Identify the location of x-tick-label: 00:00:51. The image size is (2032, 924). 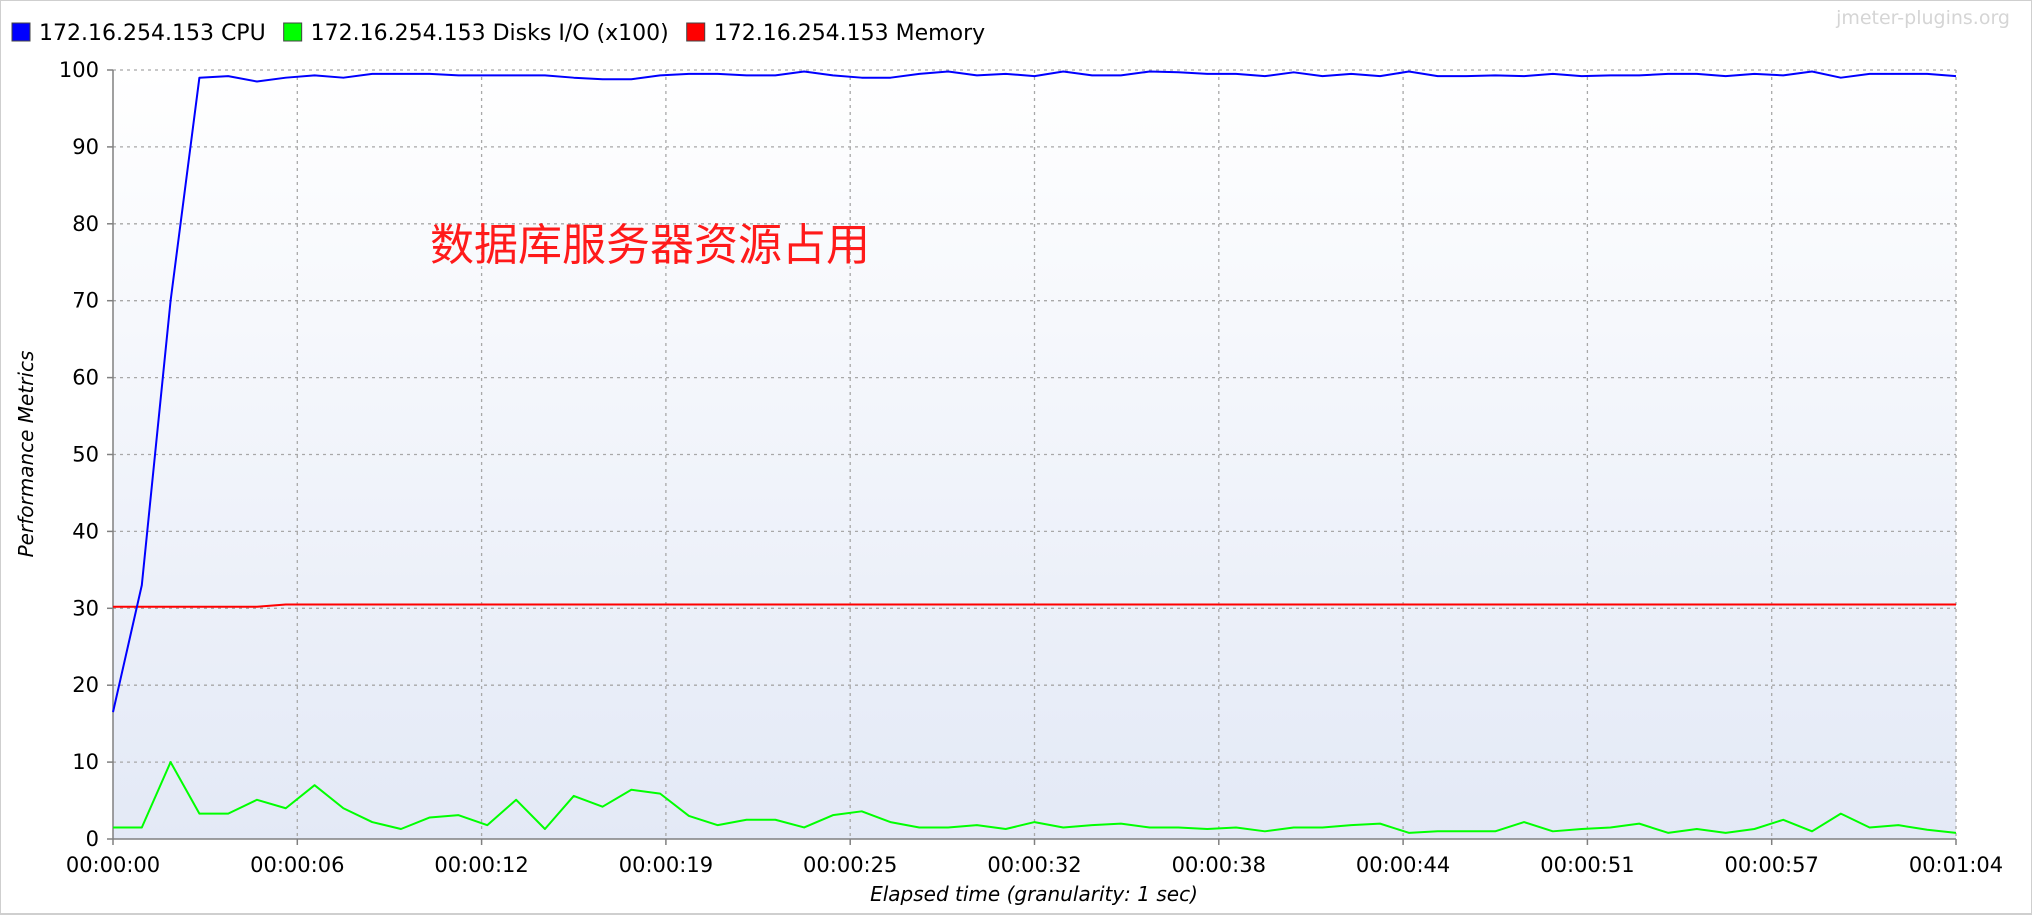
(1587, 865).